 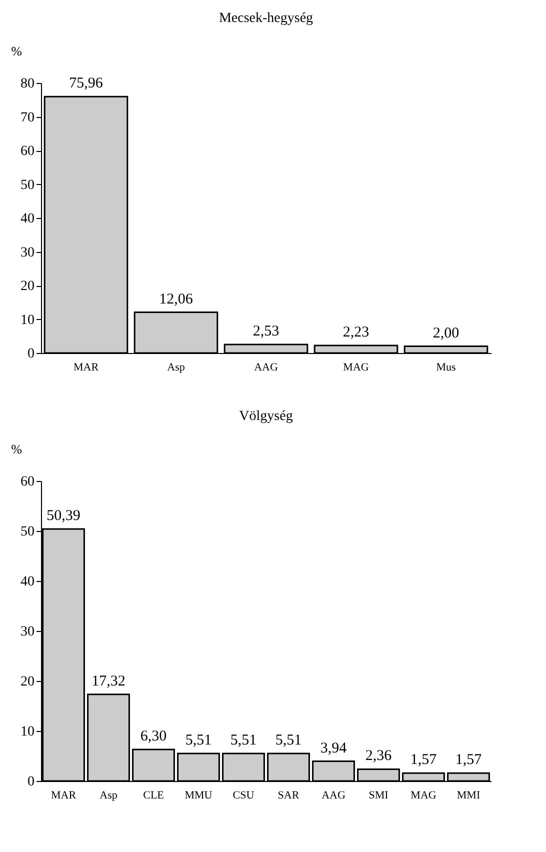 I want to click on data-label: 50,39, so click(x=63, y=516).